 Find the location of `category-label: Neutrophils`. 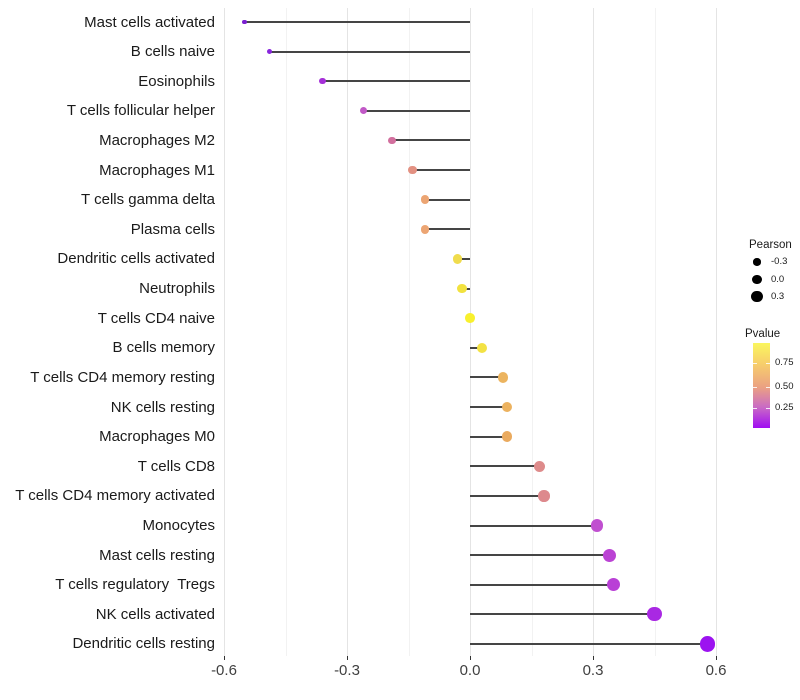

category-label: Neutrophils is located at coordinates (177, 289).